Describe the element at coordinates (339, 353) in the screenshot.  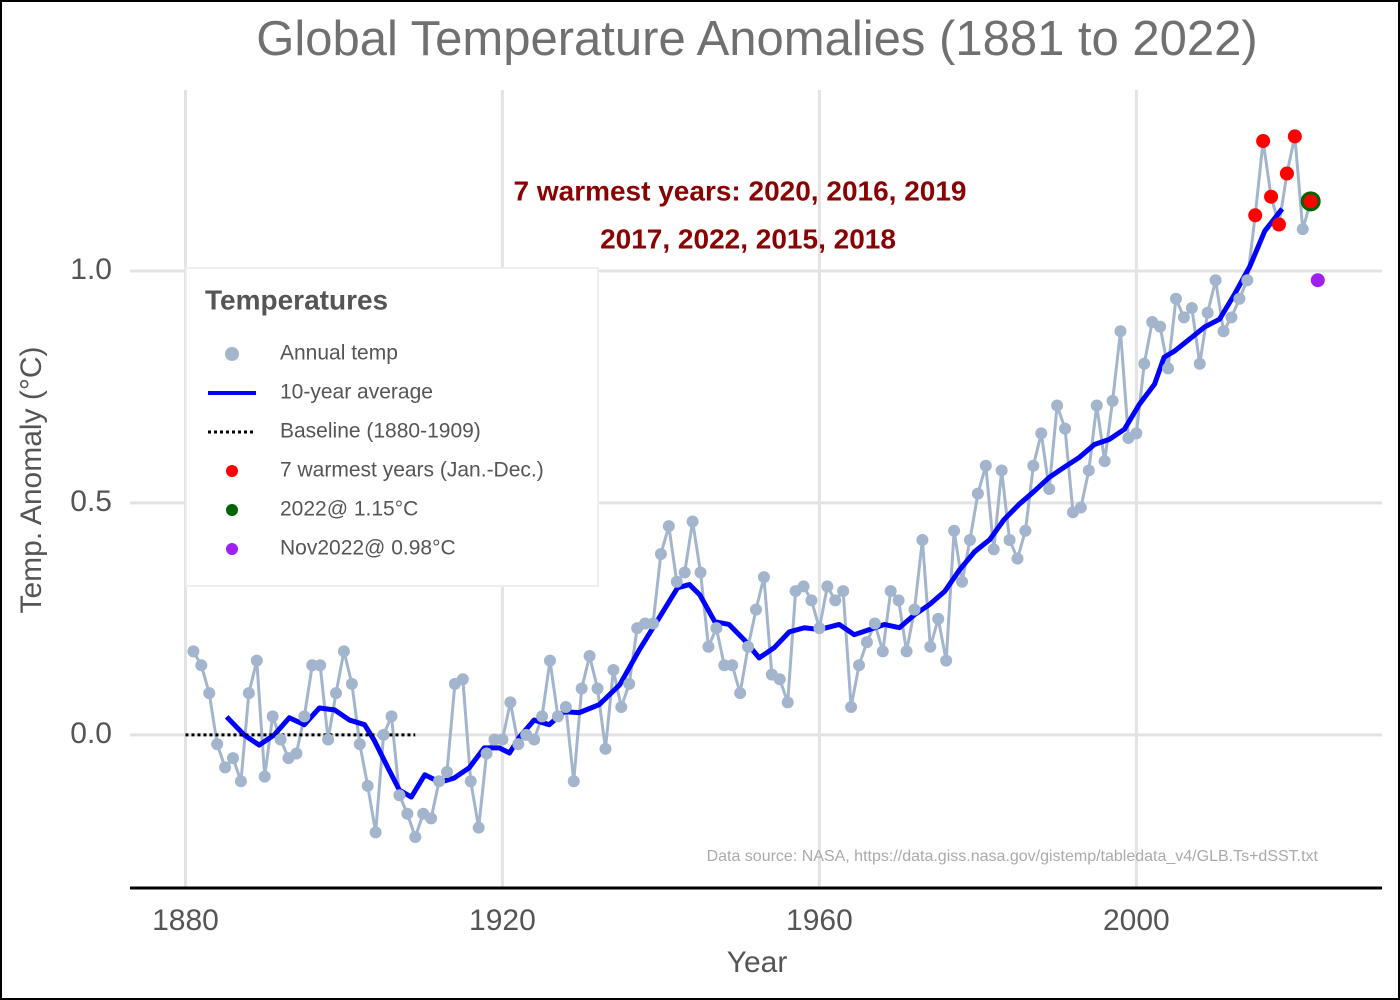
I see `legend-label: Annual temp` at that location.